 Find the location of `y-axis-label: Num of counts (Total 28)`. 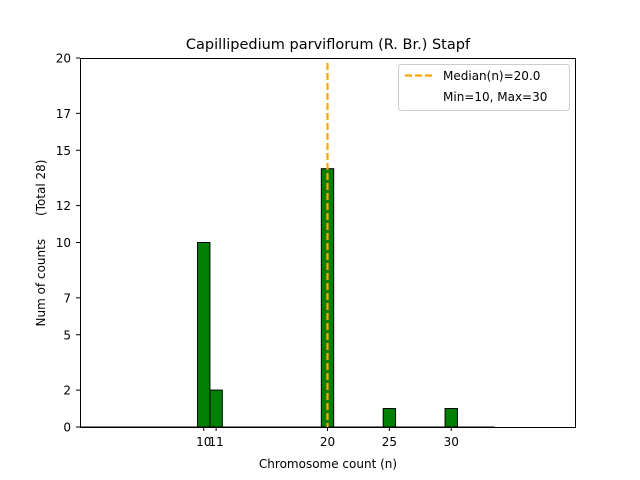

y-axis-label: Num of counts (Total 28) is located at coordinates (41, 243).